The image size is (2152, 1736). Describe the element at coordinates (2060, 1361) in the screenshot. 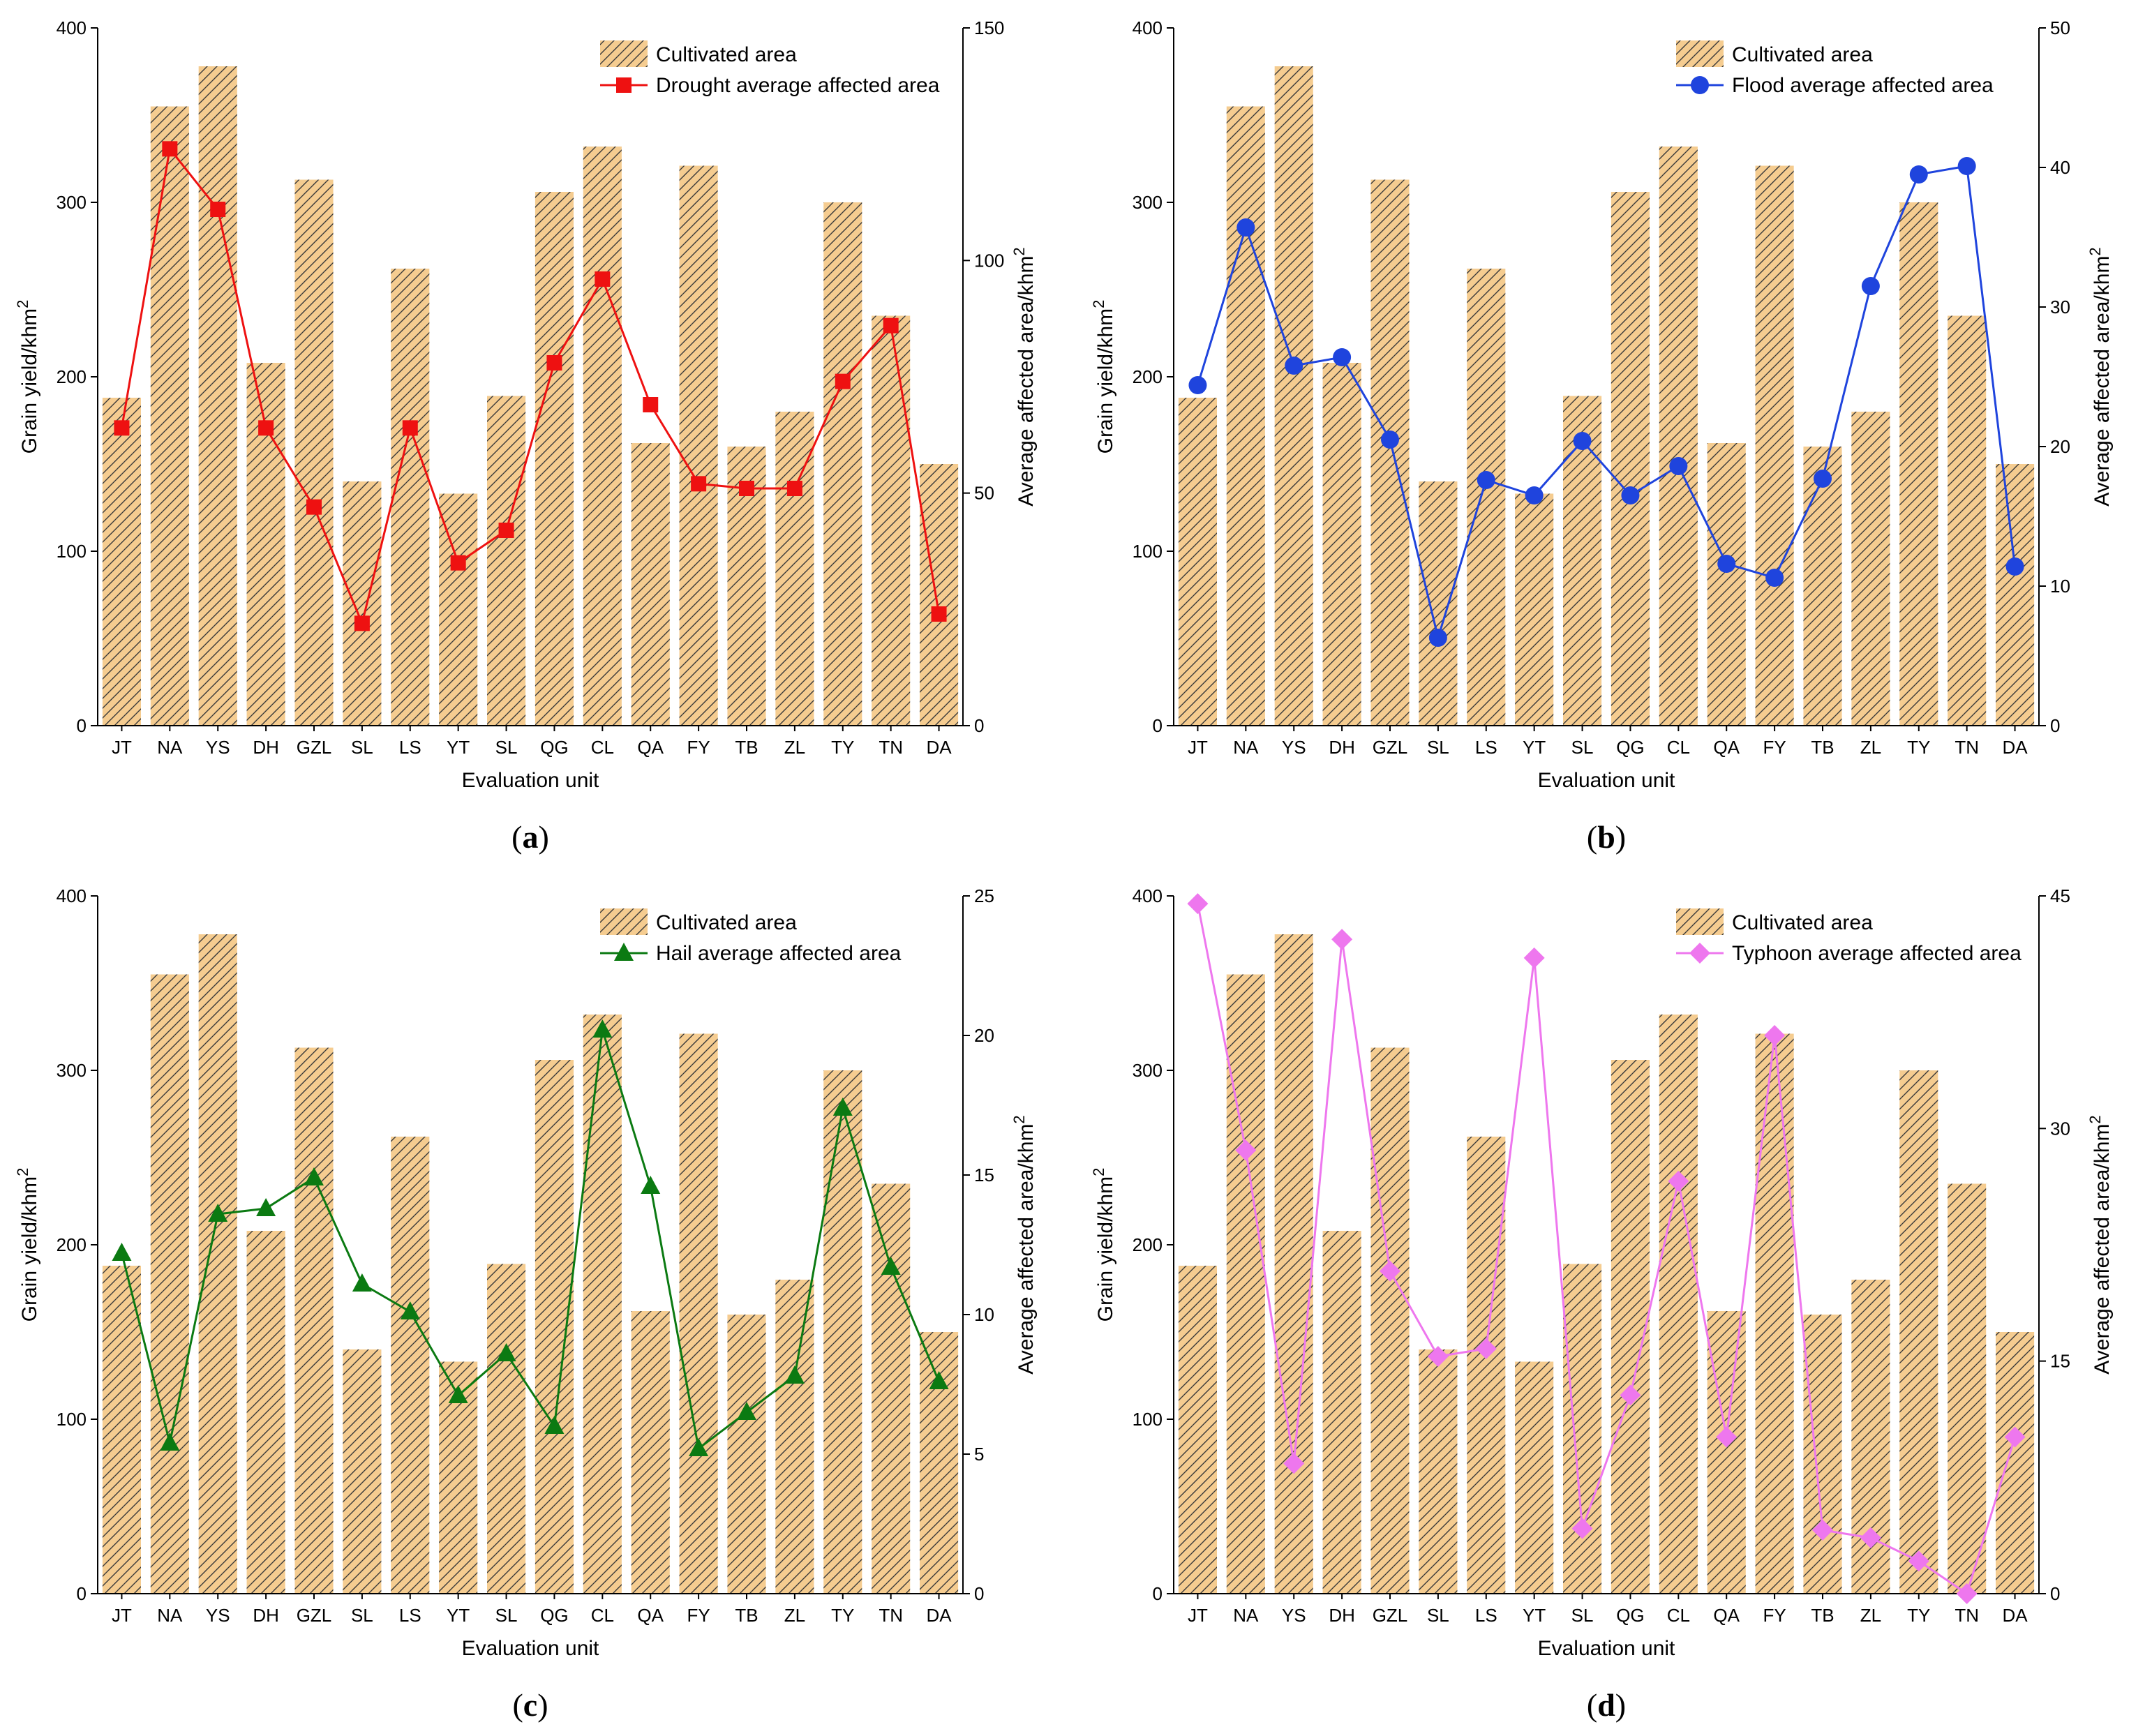

I see `right-tick-label: 15` at that location.